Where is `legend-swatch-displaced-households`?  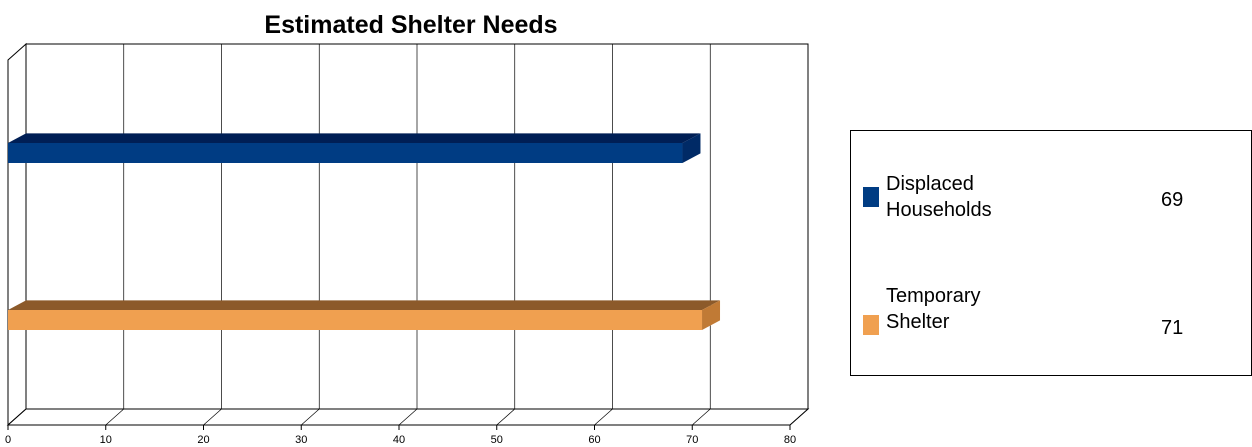
legend-swatch-displaced-households is located at coordinates (871, 197).